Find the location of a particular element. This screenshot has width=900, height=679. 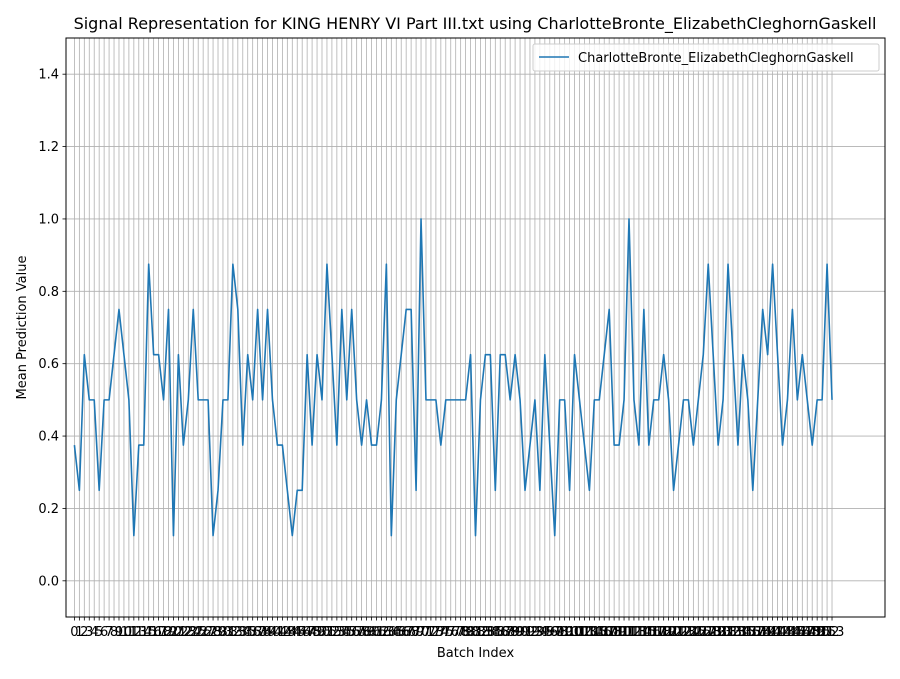

x-tick-label: 91 is located at coordinates (525, 632).